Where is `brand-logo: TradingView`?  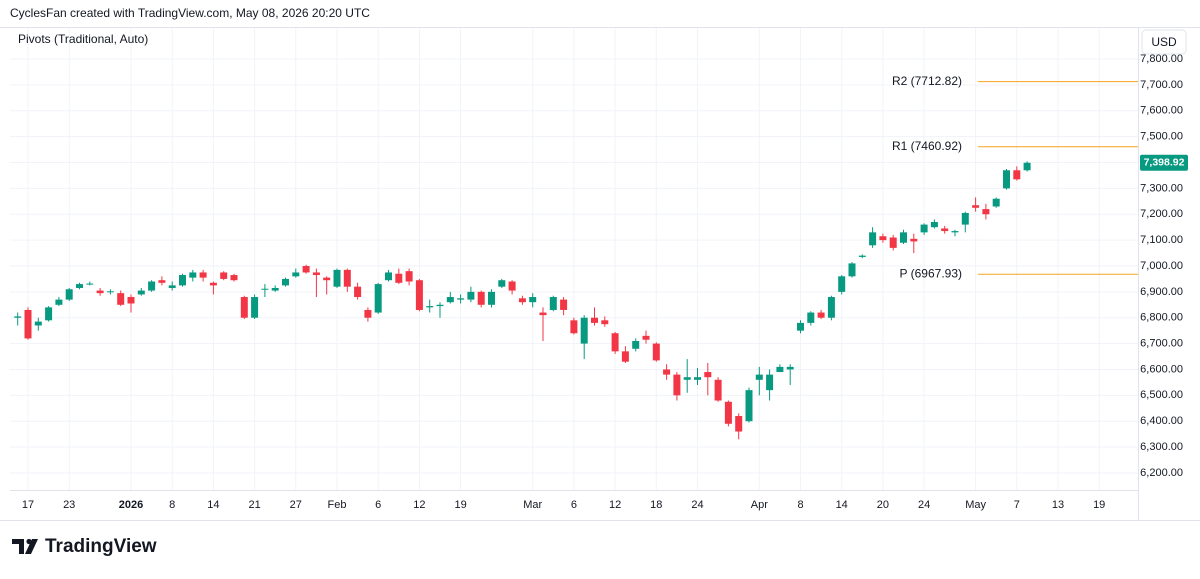
brand-logo: TradingView is located at coordinates (84, 546).